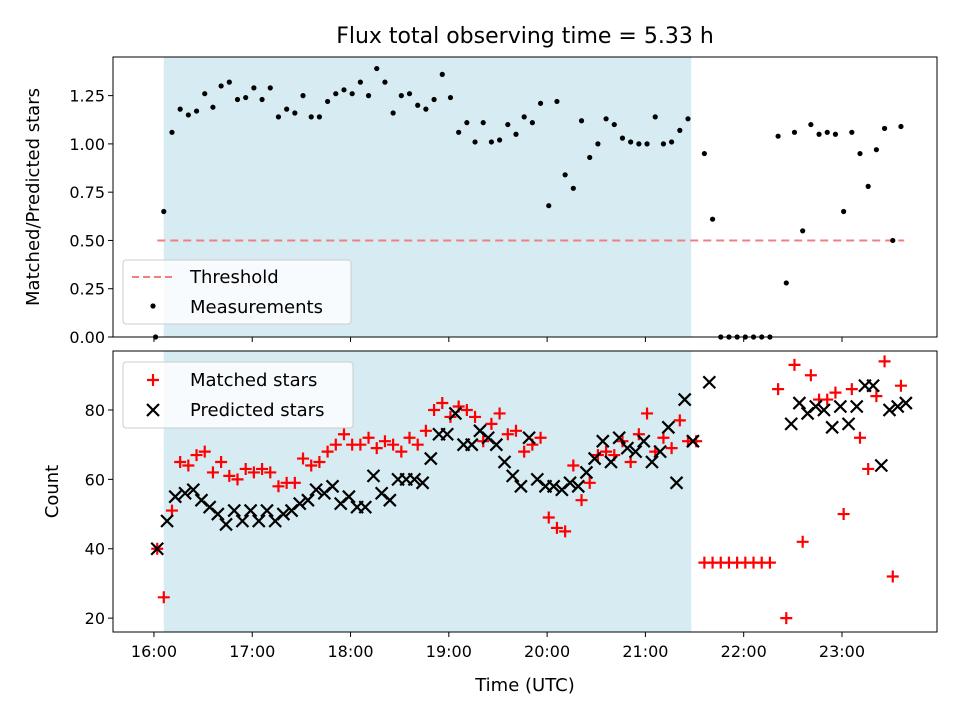  Describe the element at coordinates (252, 651) in the screenshot. I see `x-tick-label: 17:00` at that location.